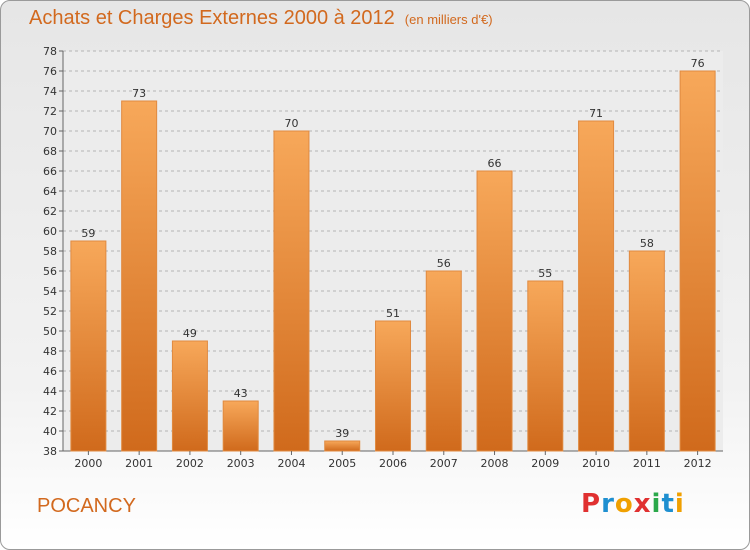 The height and width of the screenshot is (550, 750). What do you see at coordinates (241, 393) in the screenshot?
I see `bar-value-label: 43` at bounding box center [241, 393].